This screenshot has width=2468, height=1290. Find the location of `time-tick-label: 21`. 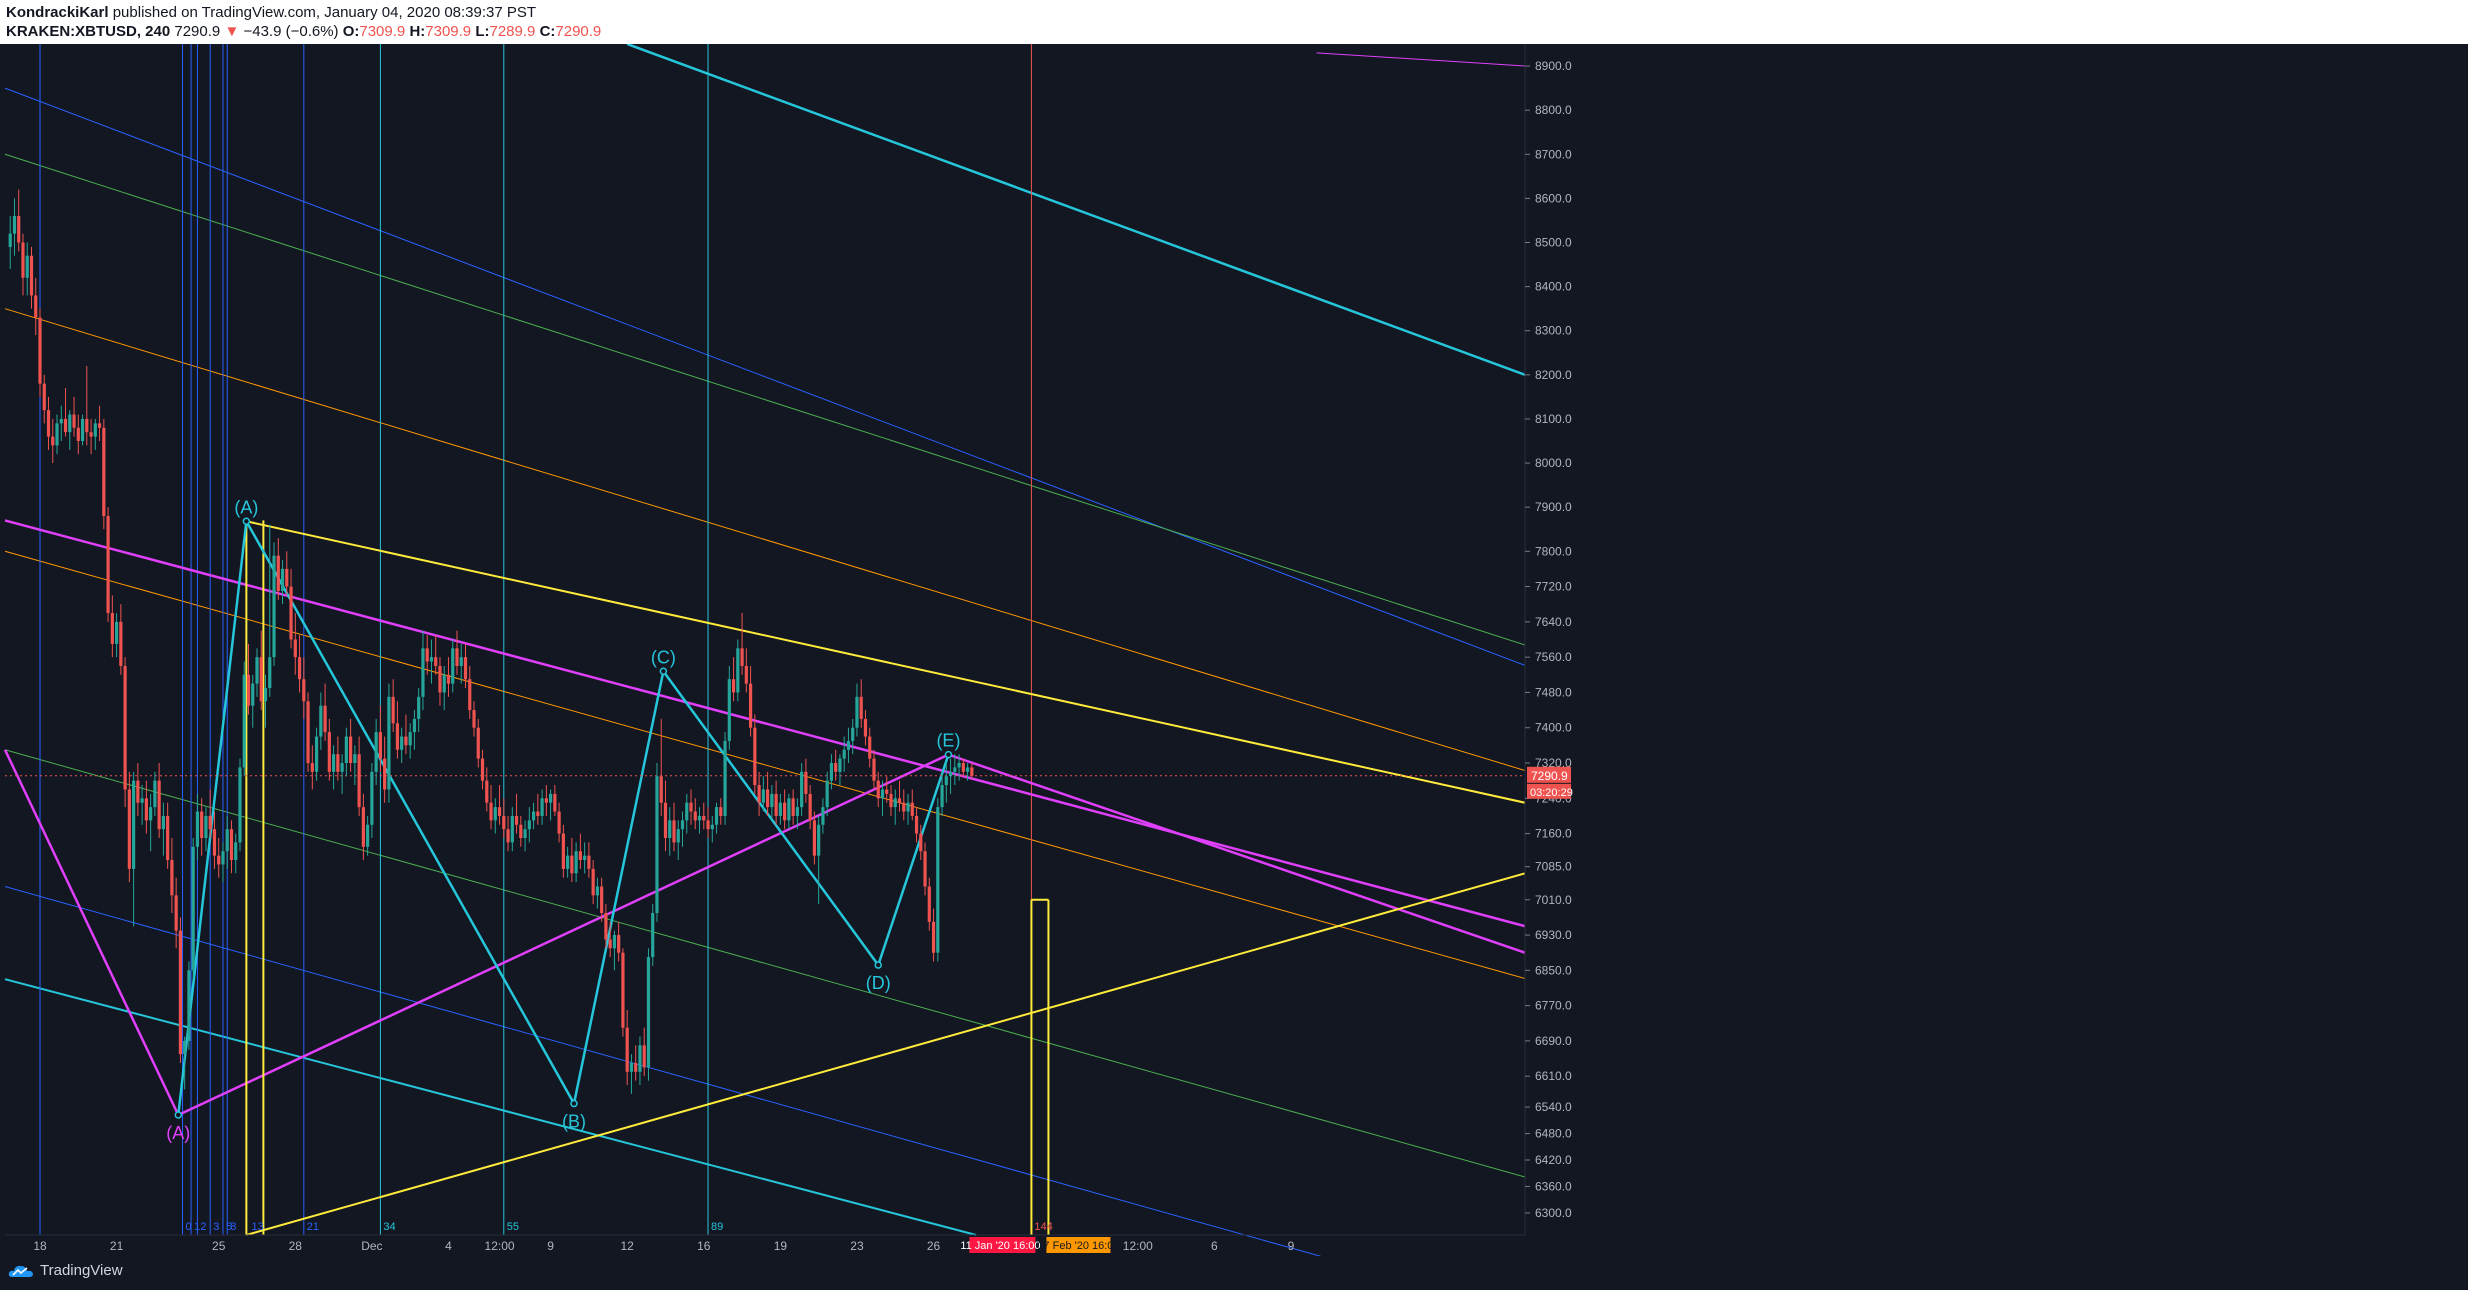

time-tick-label: 21 is located at coordinates (117, 1246).